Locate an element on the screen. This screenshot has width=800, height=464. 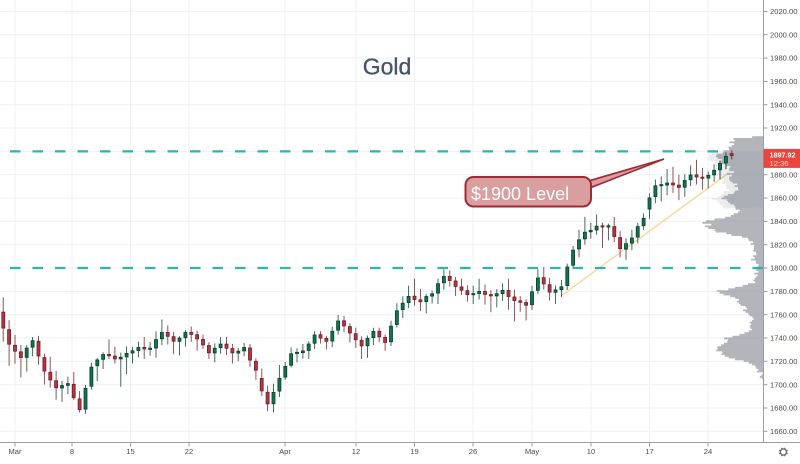
svg-text: 1880.00 is located at coordinates (783, 174).